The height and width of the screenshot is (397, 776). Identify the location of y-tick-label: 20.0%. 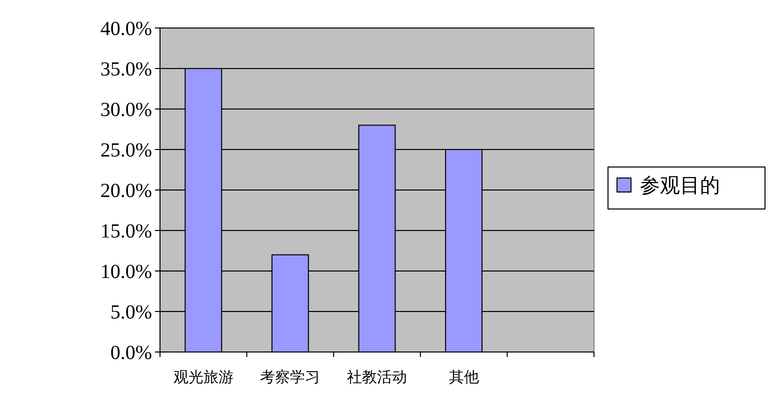
(126, 191).